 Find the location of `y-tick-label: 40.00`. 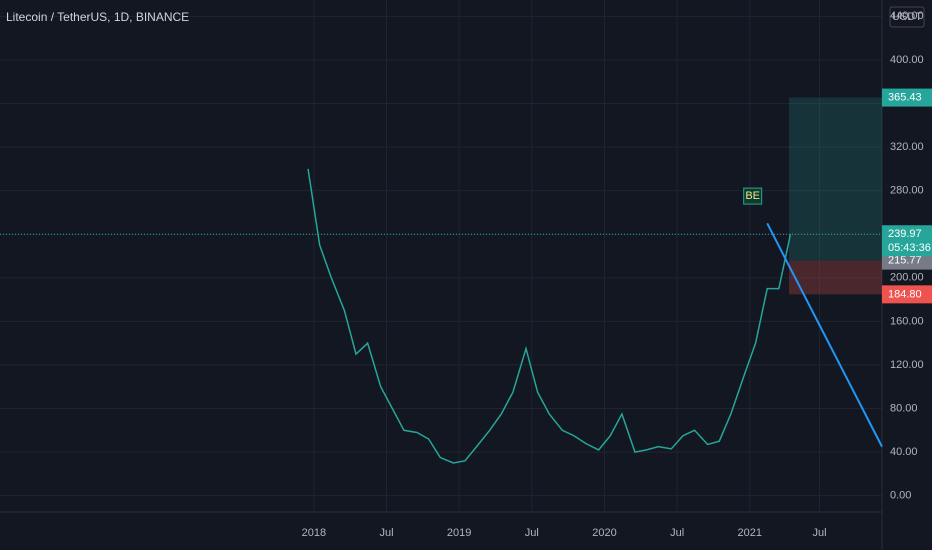

y-tick-label: 40.00 is located at coordinates (904, 452).